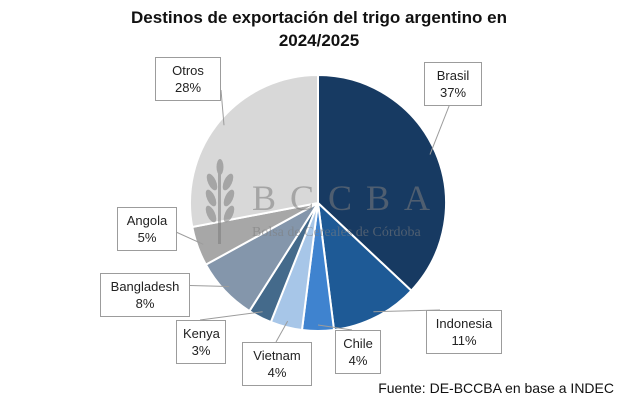 The image size is (638, 406). What do you see at coordinates (188, 70) in the screenshot?
I see `label-name: Otros` at bounding box center [188, 70].